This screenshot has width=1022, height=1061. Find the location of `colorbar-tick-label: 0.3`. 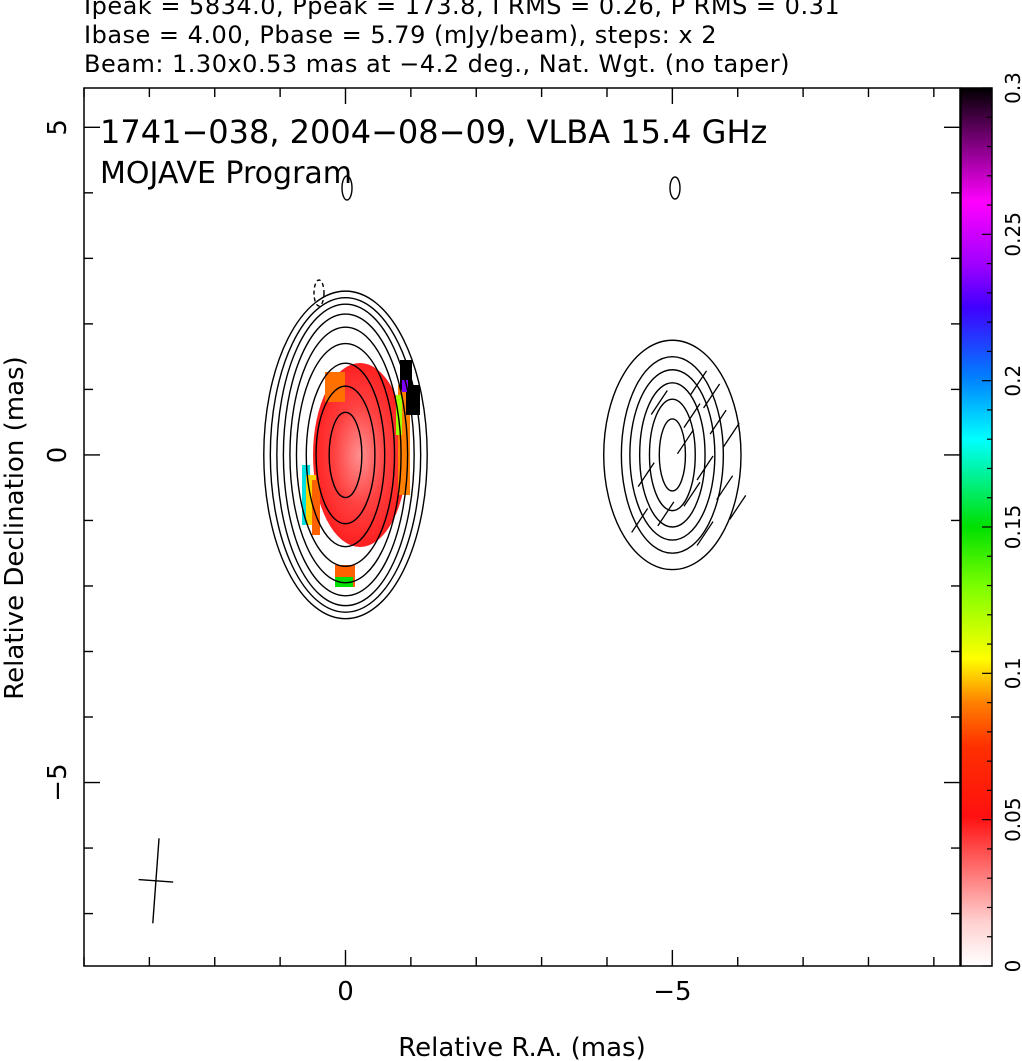

colorbar-tick-label: 0.3 is located at coordinates (1011, 88).